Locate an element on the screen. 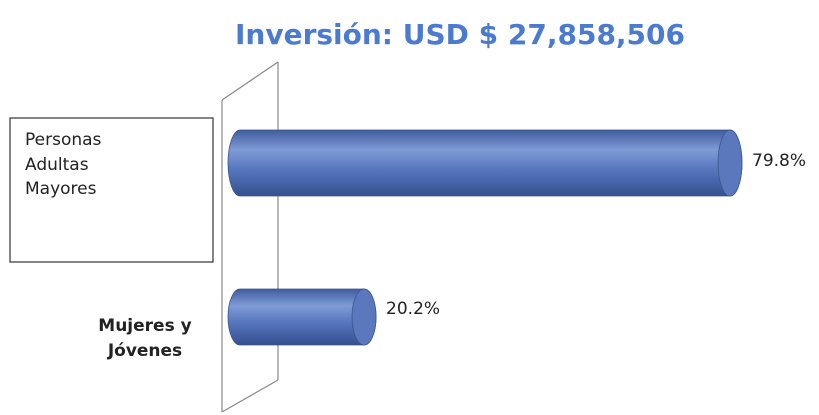  axis-wall is located at coordinates (250, 237).